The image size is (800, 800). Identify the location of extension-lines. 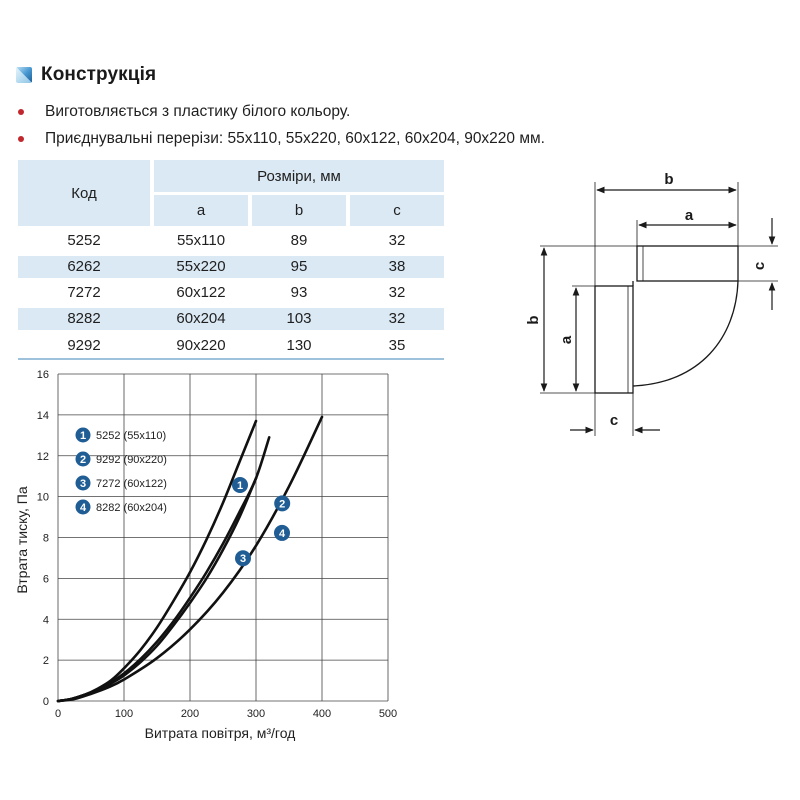
(659, 309).